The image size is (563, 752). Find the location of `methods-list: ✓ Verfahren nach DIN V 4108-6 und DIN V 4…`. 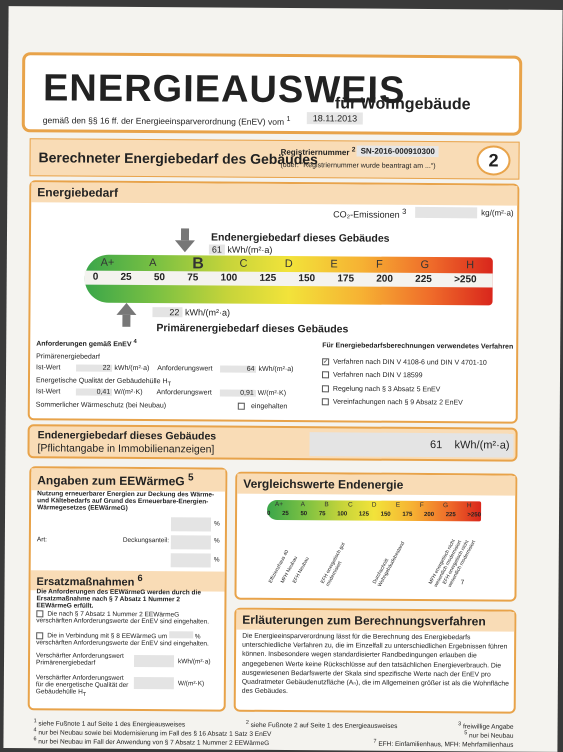

methods-list: ✓ Verfahren nach DIN V 4108-6 und DIN V 4… is located at coordinates (404, 385).